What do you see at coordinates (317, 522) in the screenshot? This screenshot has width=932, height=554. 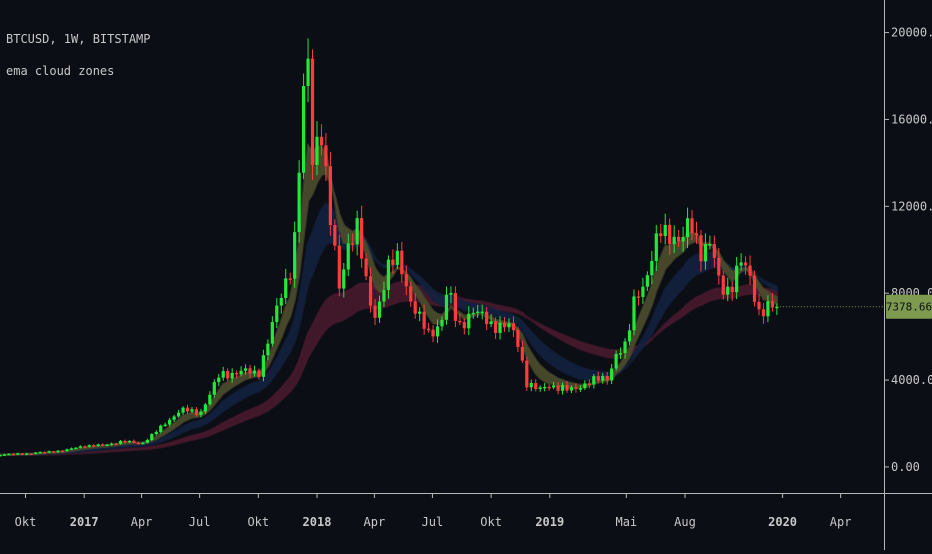 I see `x-tick-label: 2018` at bounding box center [317, 522].